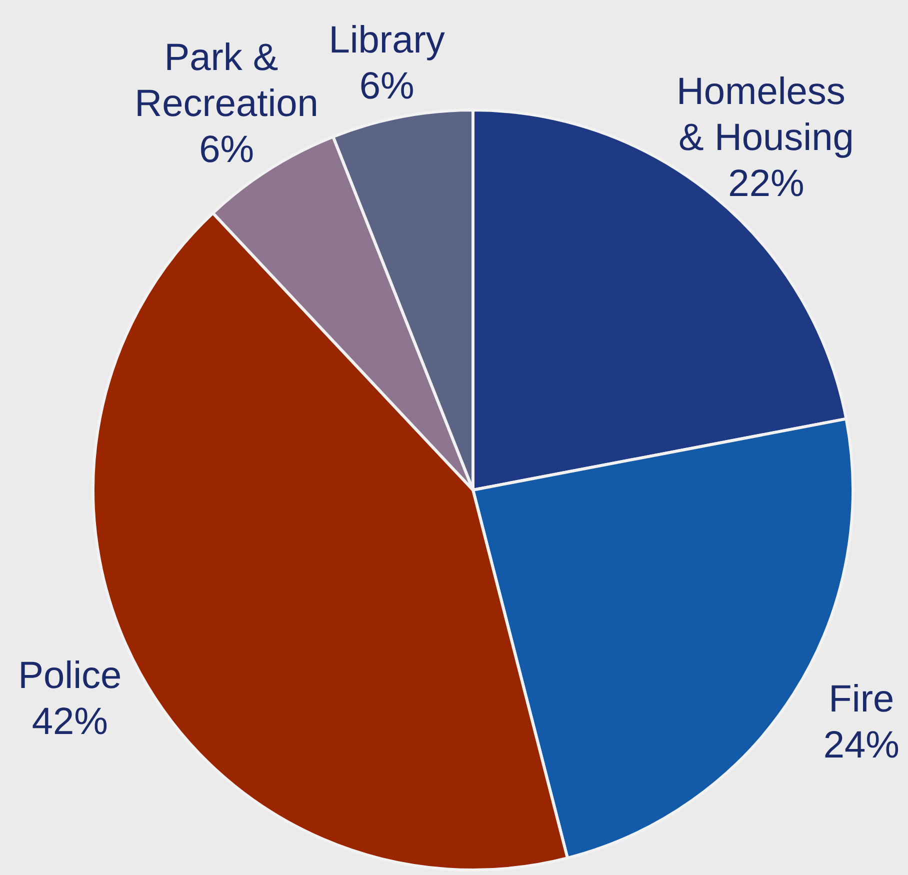  Describe the element at coordinates (861, 745) in the screenshot. I see `data-label: 24%` at that location.